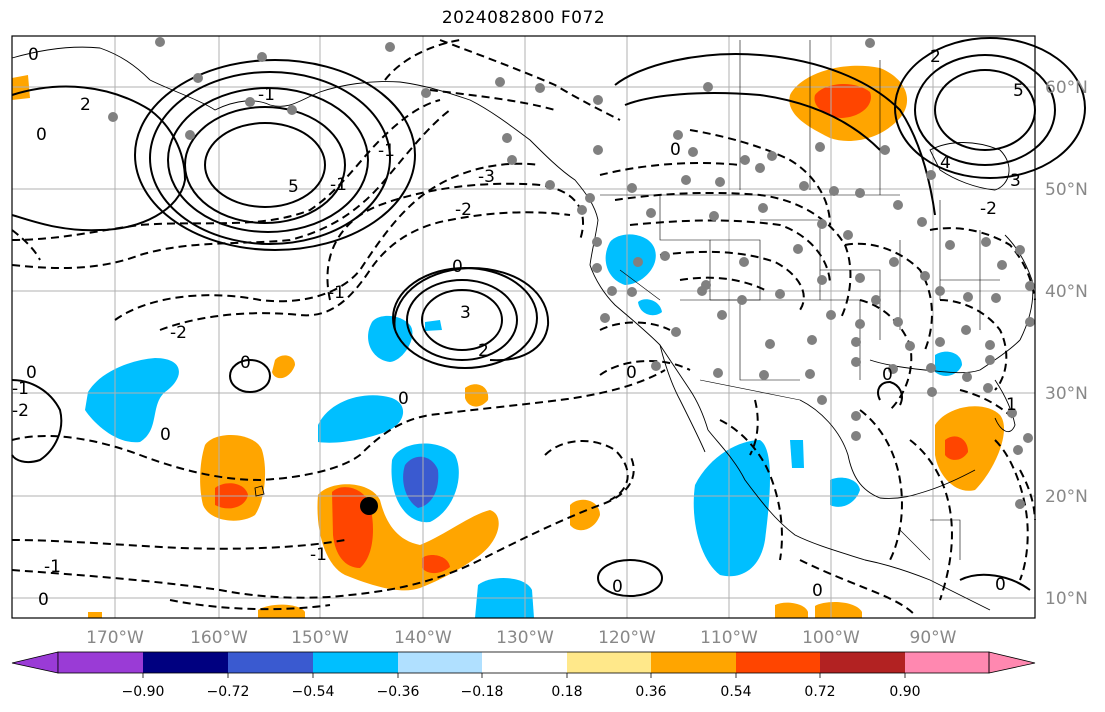  What do you see at coordinates (228, 692) in the screenshot?
I see `colorbar-label: −0.72` at bounding box center [228, 692].